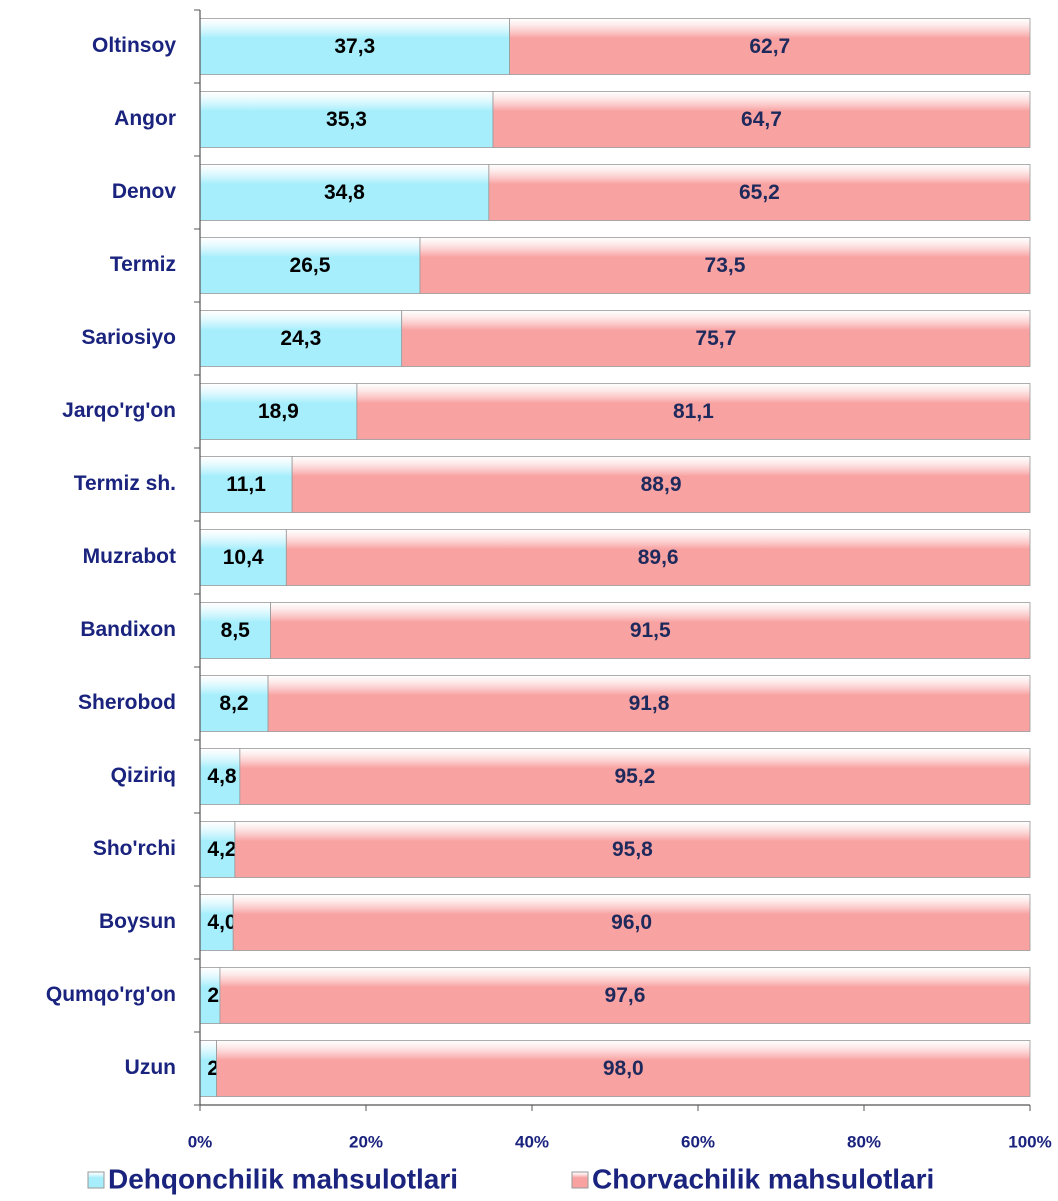 The width and height of the screenshot is (1058, 1201). I want to click on data-label: 24,3, so click(300, 338).